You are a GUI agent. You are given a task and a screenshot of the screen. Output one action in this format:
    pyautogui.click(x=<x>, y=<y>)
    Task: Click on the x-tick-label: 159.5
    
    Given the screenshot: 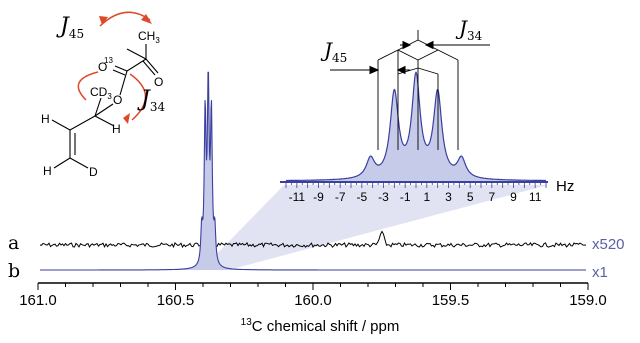 What is the action you would take?
    pyautogui.click(x=451, y=300)
    